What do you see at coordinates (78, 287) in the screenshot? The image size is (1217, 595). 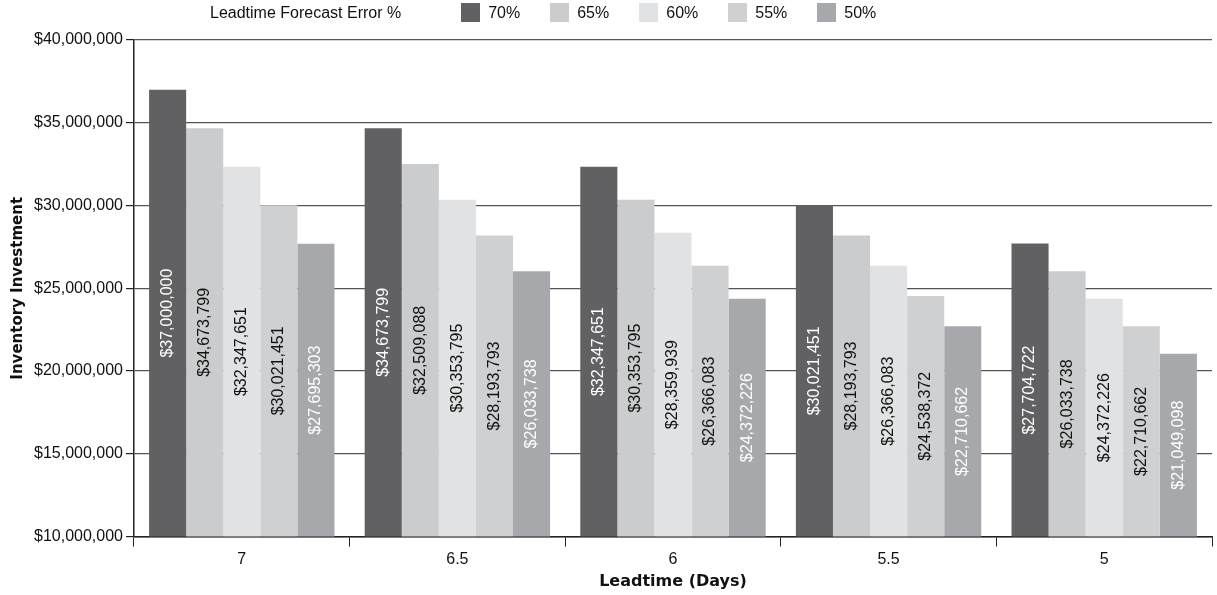 I see `y-tick-label: $25,000,000` at bounding box center [78, 287].